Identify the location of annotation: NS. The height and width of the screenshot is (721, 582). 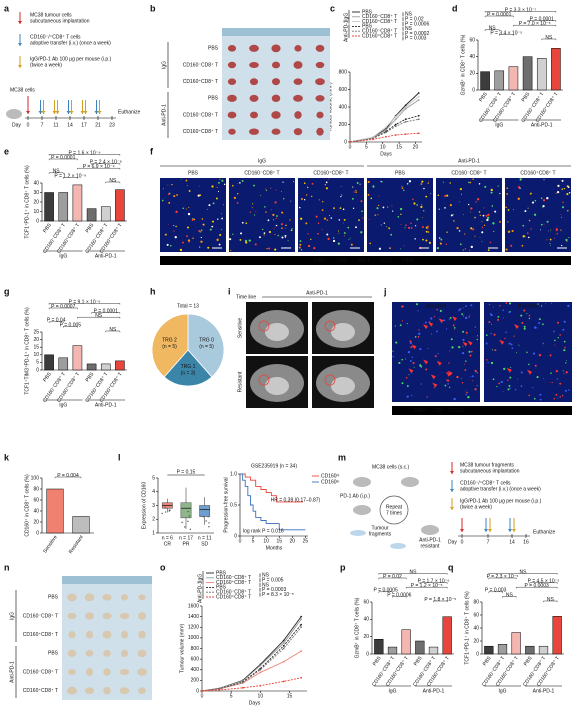
(57, 172).